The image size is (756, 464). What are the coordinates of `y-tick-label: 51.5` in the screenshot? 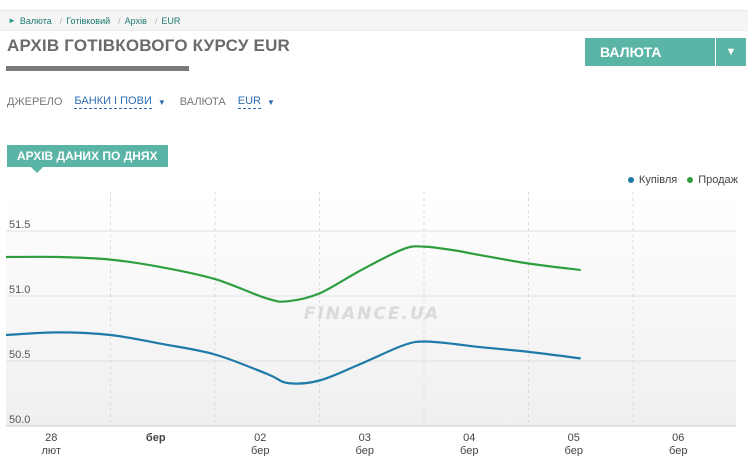 It's located at (19, 225).